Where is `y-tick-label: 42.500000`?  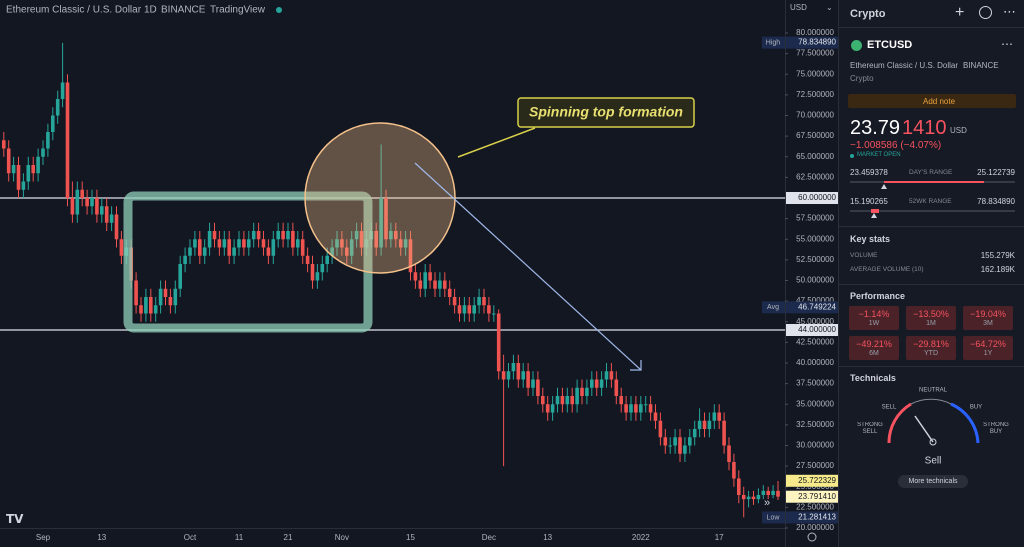 y-tick-label: 42.500000 is located at coordinates (815, 341).